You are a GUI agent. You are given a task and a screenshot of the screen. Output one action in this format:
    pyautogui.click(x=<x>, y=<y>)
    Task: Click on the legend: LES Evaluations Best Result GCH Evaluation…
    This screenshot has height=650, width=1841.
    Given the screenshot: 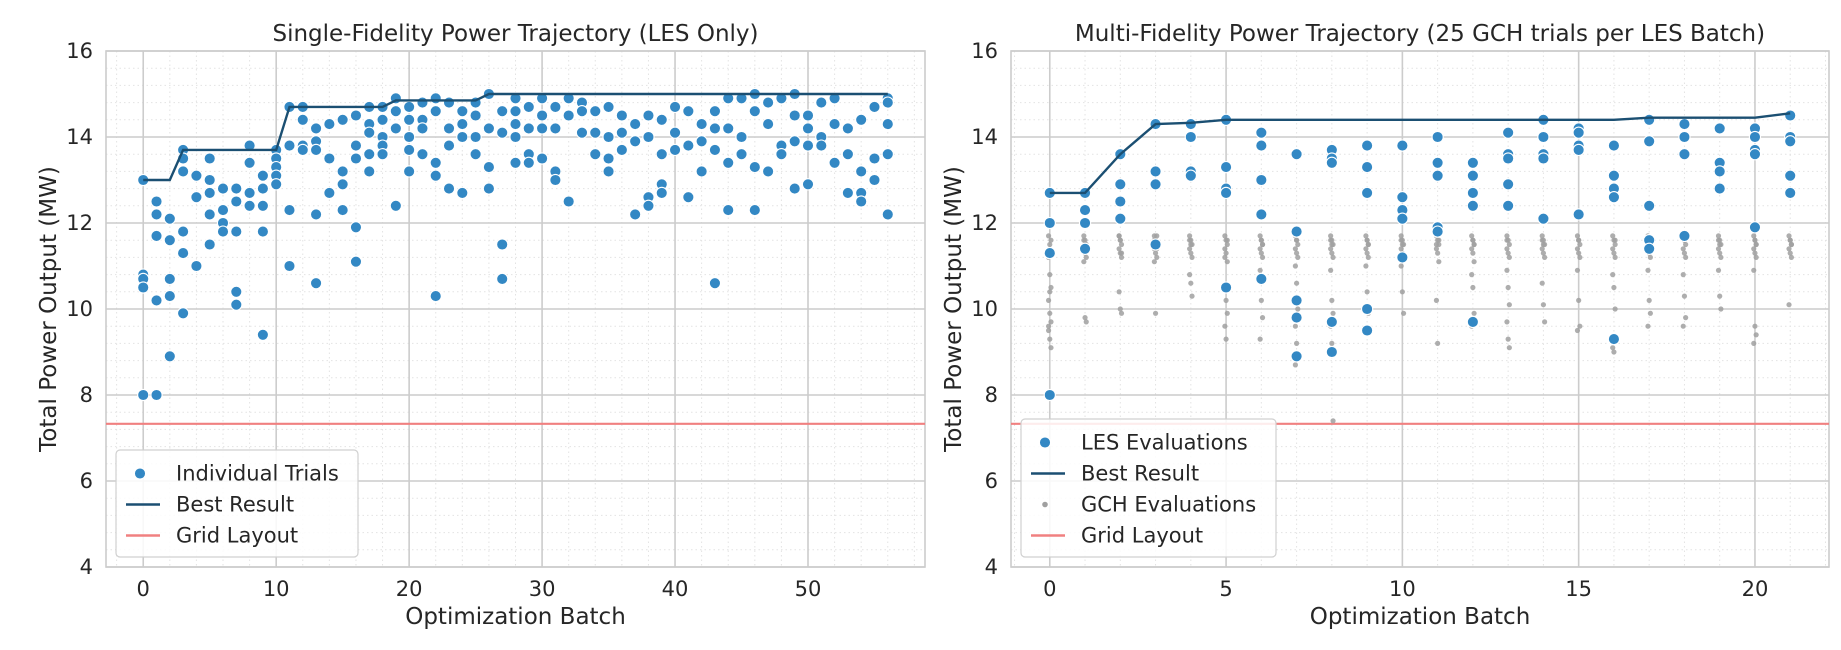 What is the action you would take?
    pyautogui.click(x=1148, y=488)
    